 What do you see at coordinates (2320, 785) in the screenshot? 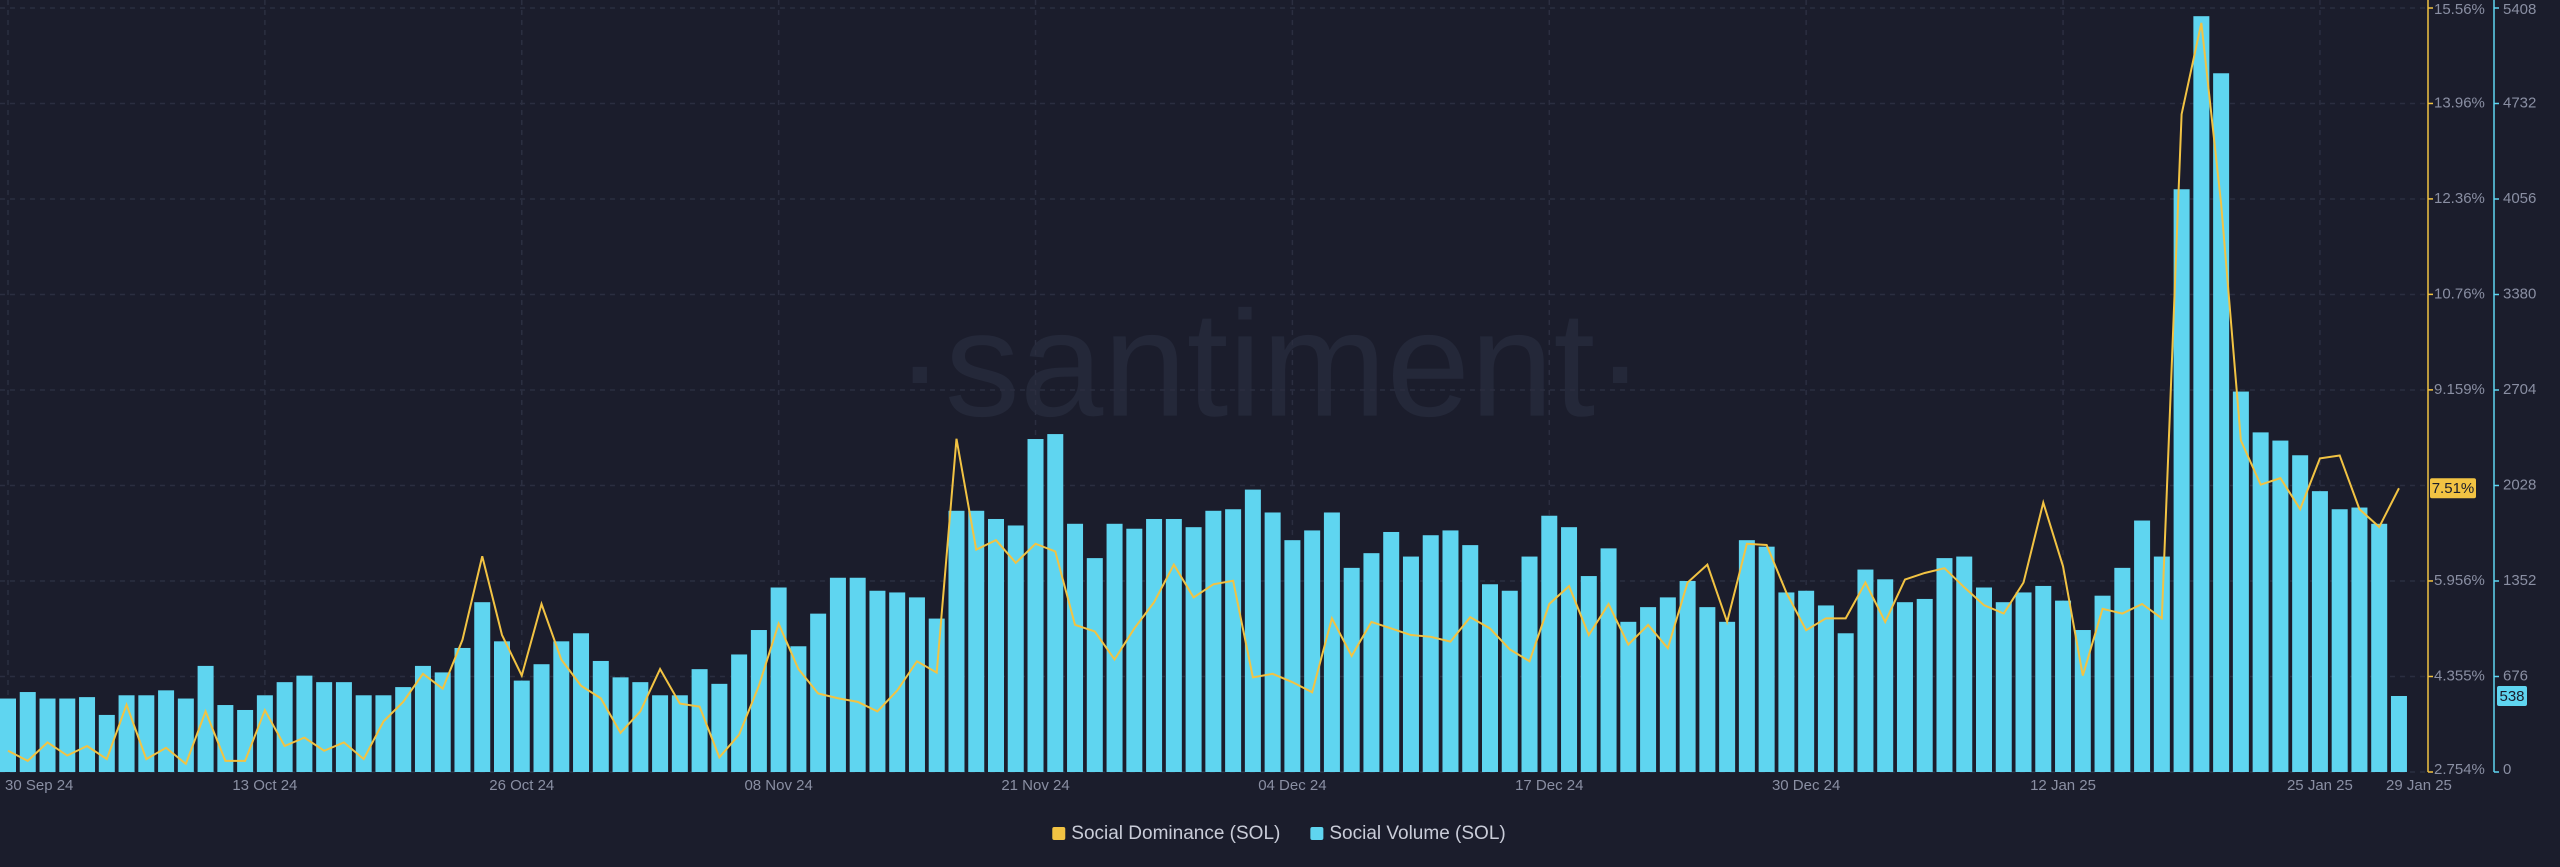
I see `x-tick-label: 25 Jan 25` at bounding box center [2320, 785].